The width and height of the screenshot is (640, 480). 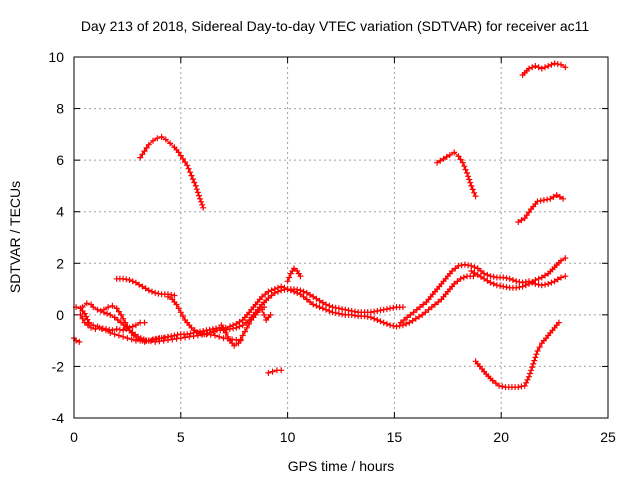 What do you see at coordinates (60, 315) in the screenshot?
I see `y-tick-label: 0` at bounding box center [60, 315].